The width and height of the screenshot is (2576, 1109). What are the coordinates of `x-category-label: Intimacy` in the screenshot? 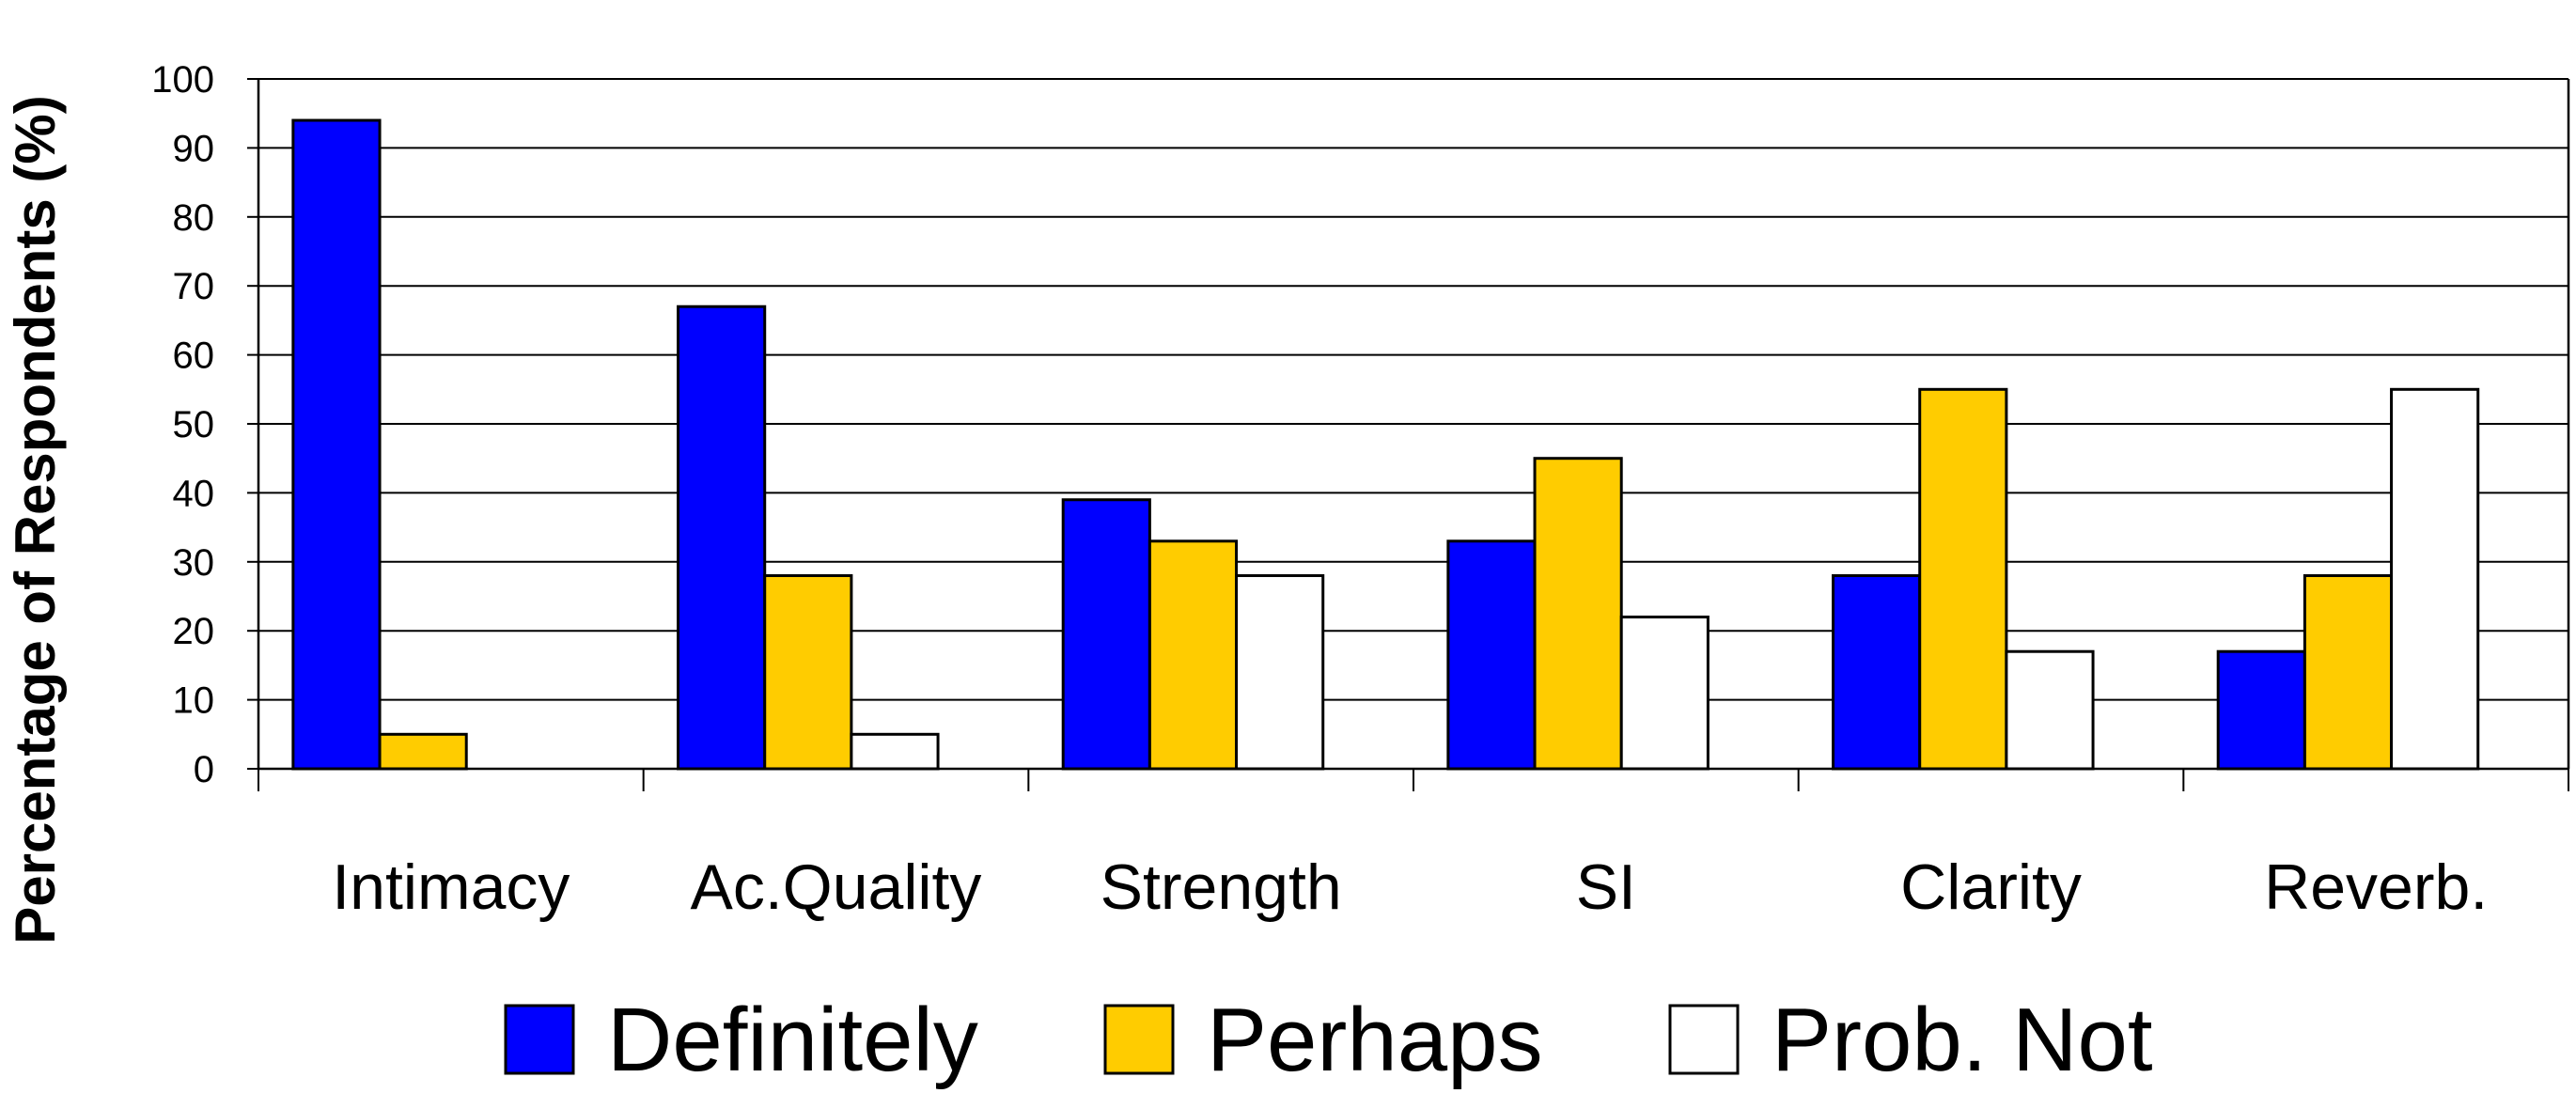 It's located at (451, 887).